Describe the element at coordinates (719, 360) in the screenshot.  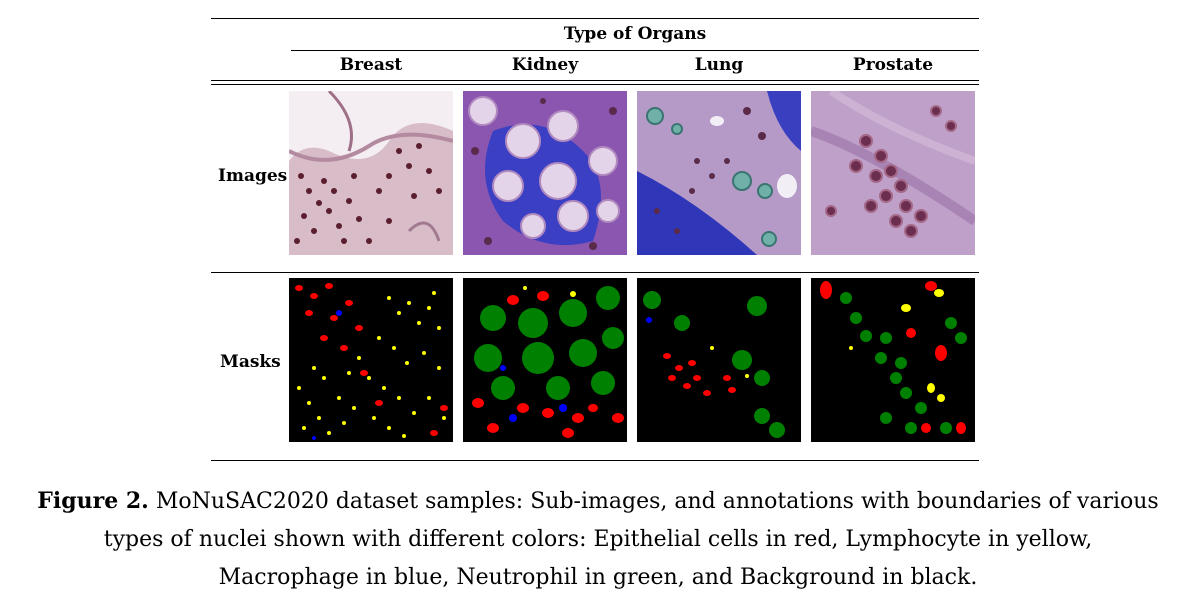
I see `lung-mask-image` at that location.